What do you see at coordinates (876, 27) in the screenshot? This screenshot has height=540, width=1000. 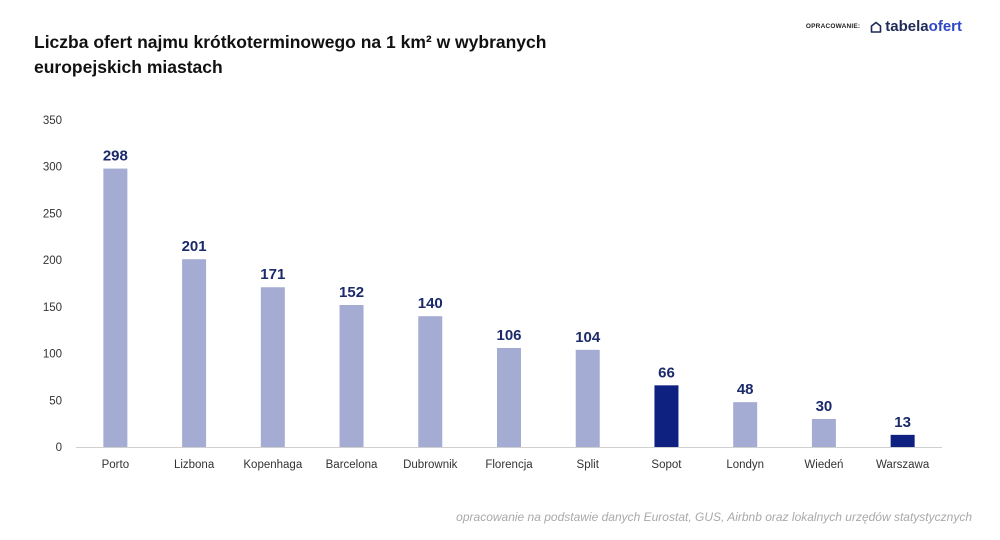 I see `house-outline-icon` at bounding box center [876, 27].